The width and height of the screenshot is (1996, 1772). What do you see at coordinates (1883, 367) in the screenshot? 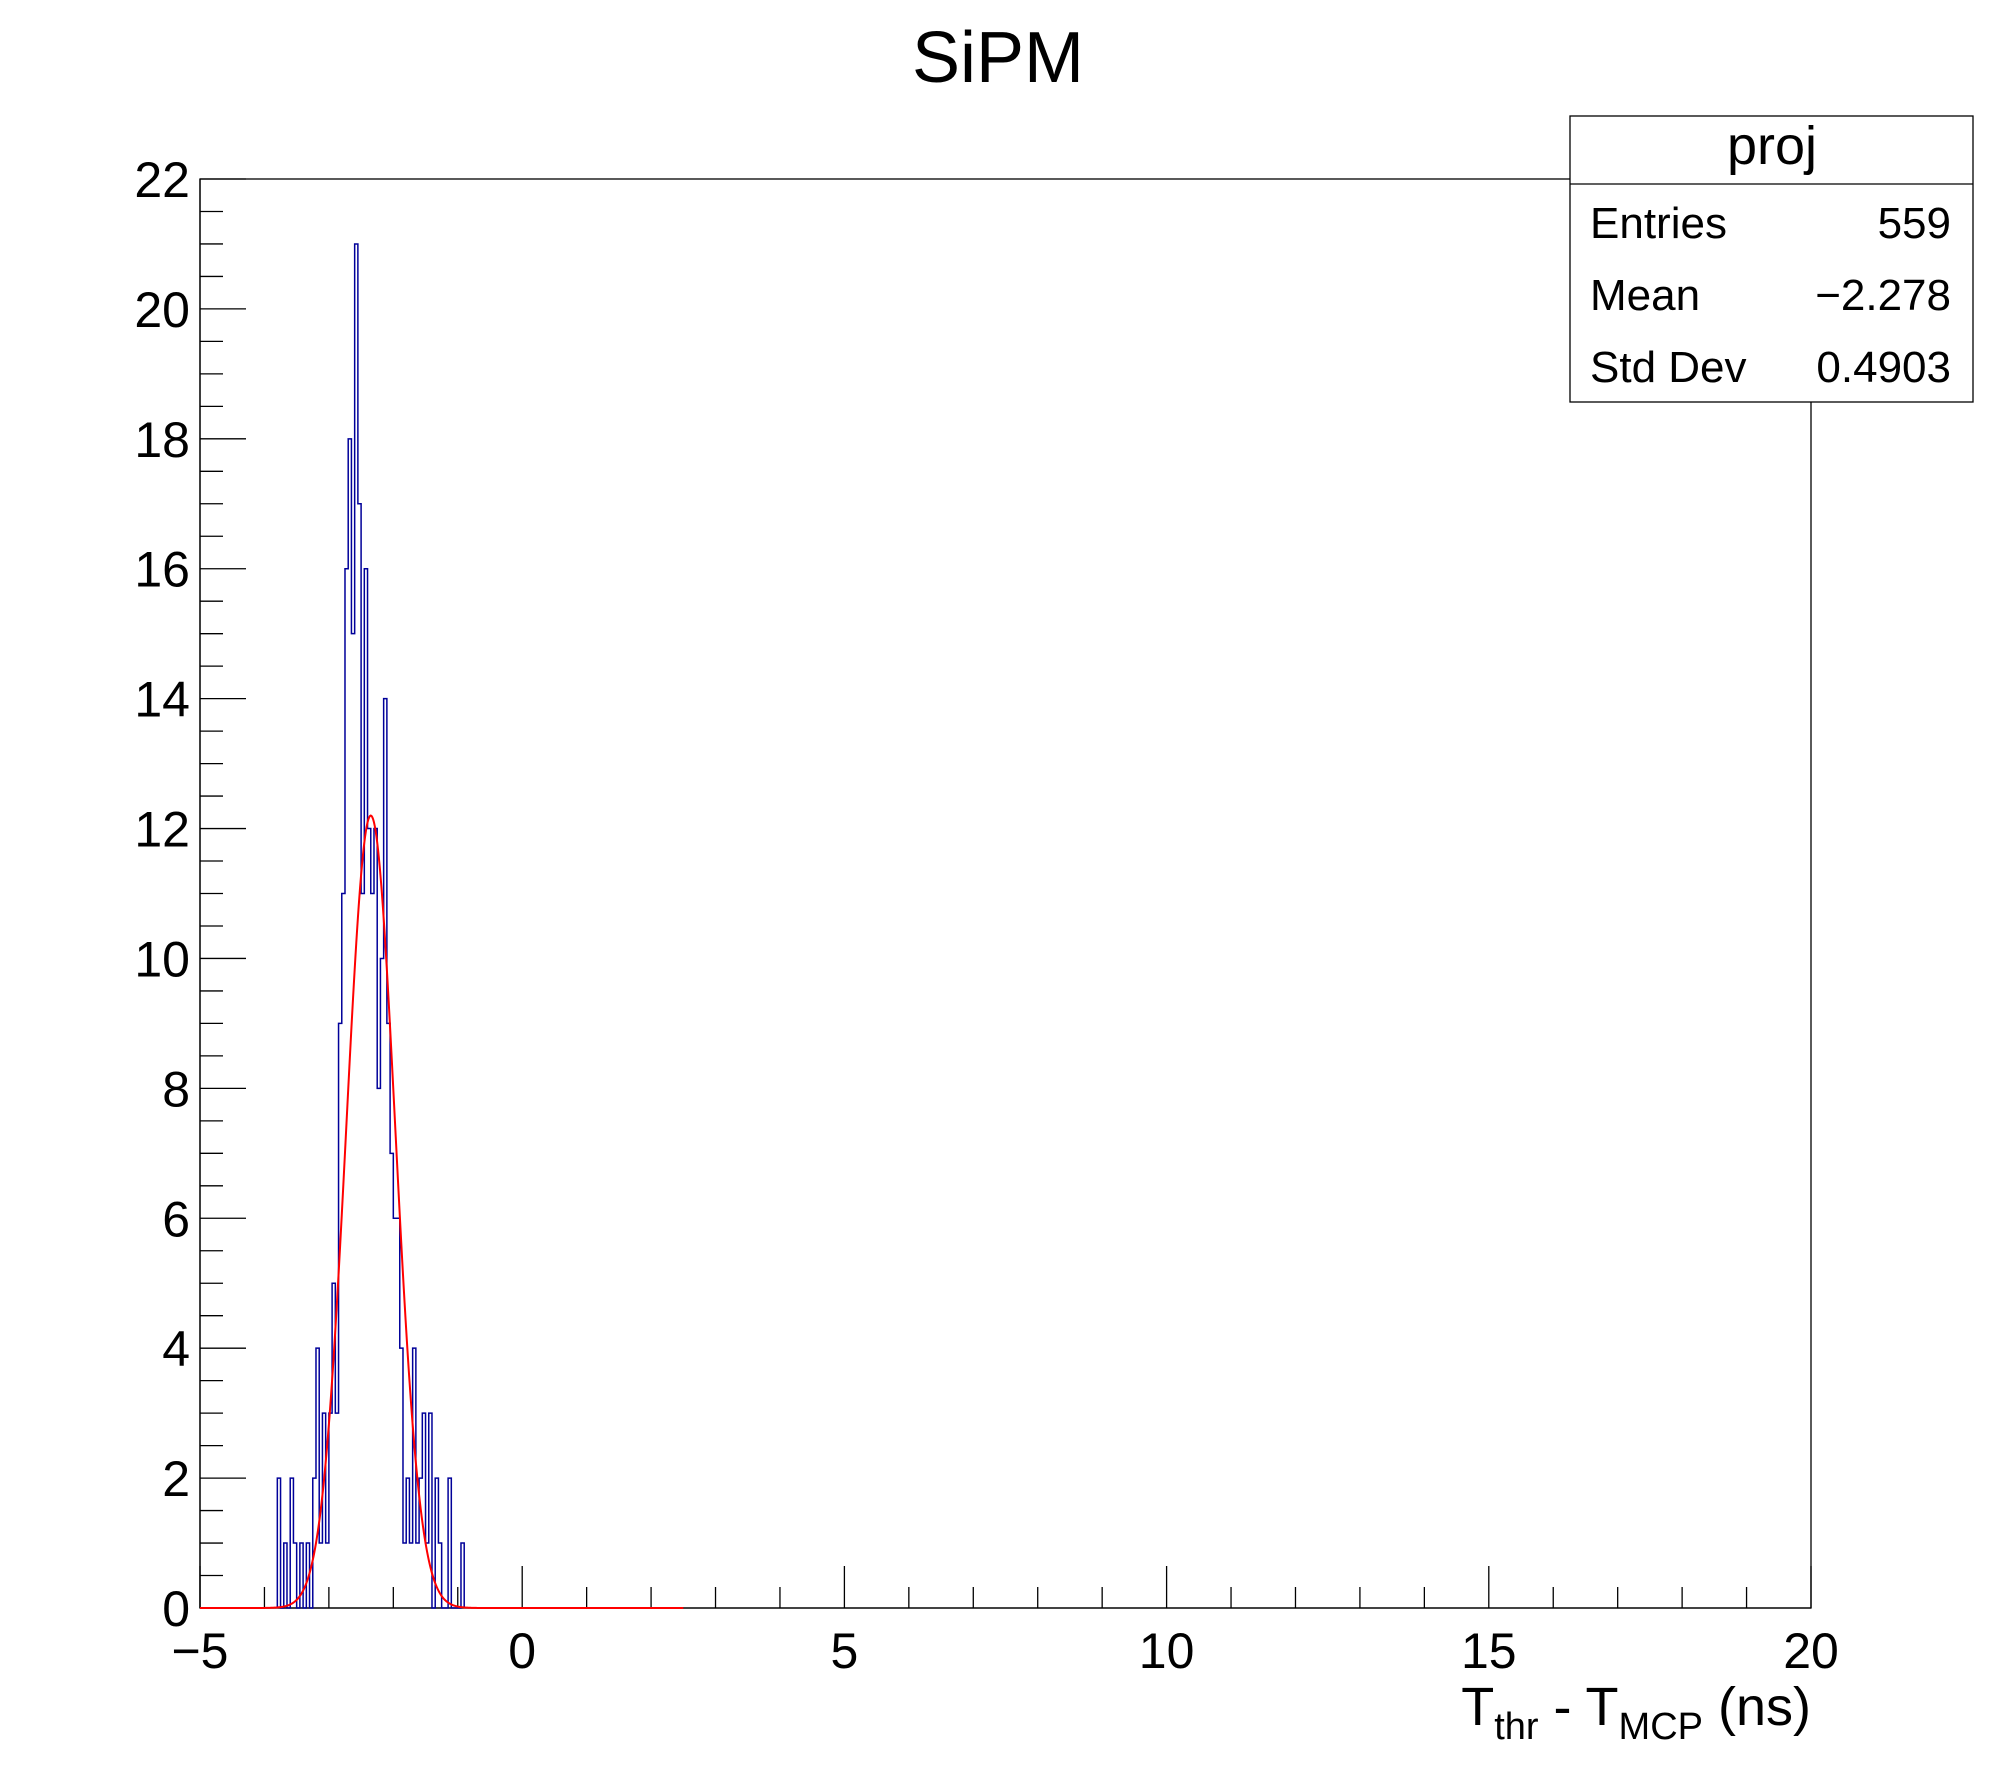
I see `stats-value: 0.4903` at bounding box center [1883, 367].